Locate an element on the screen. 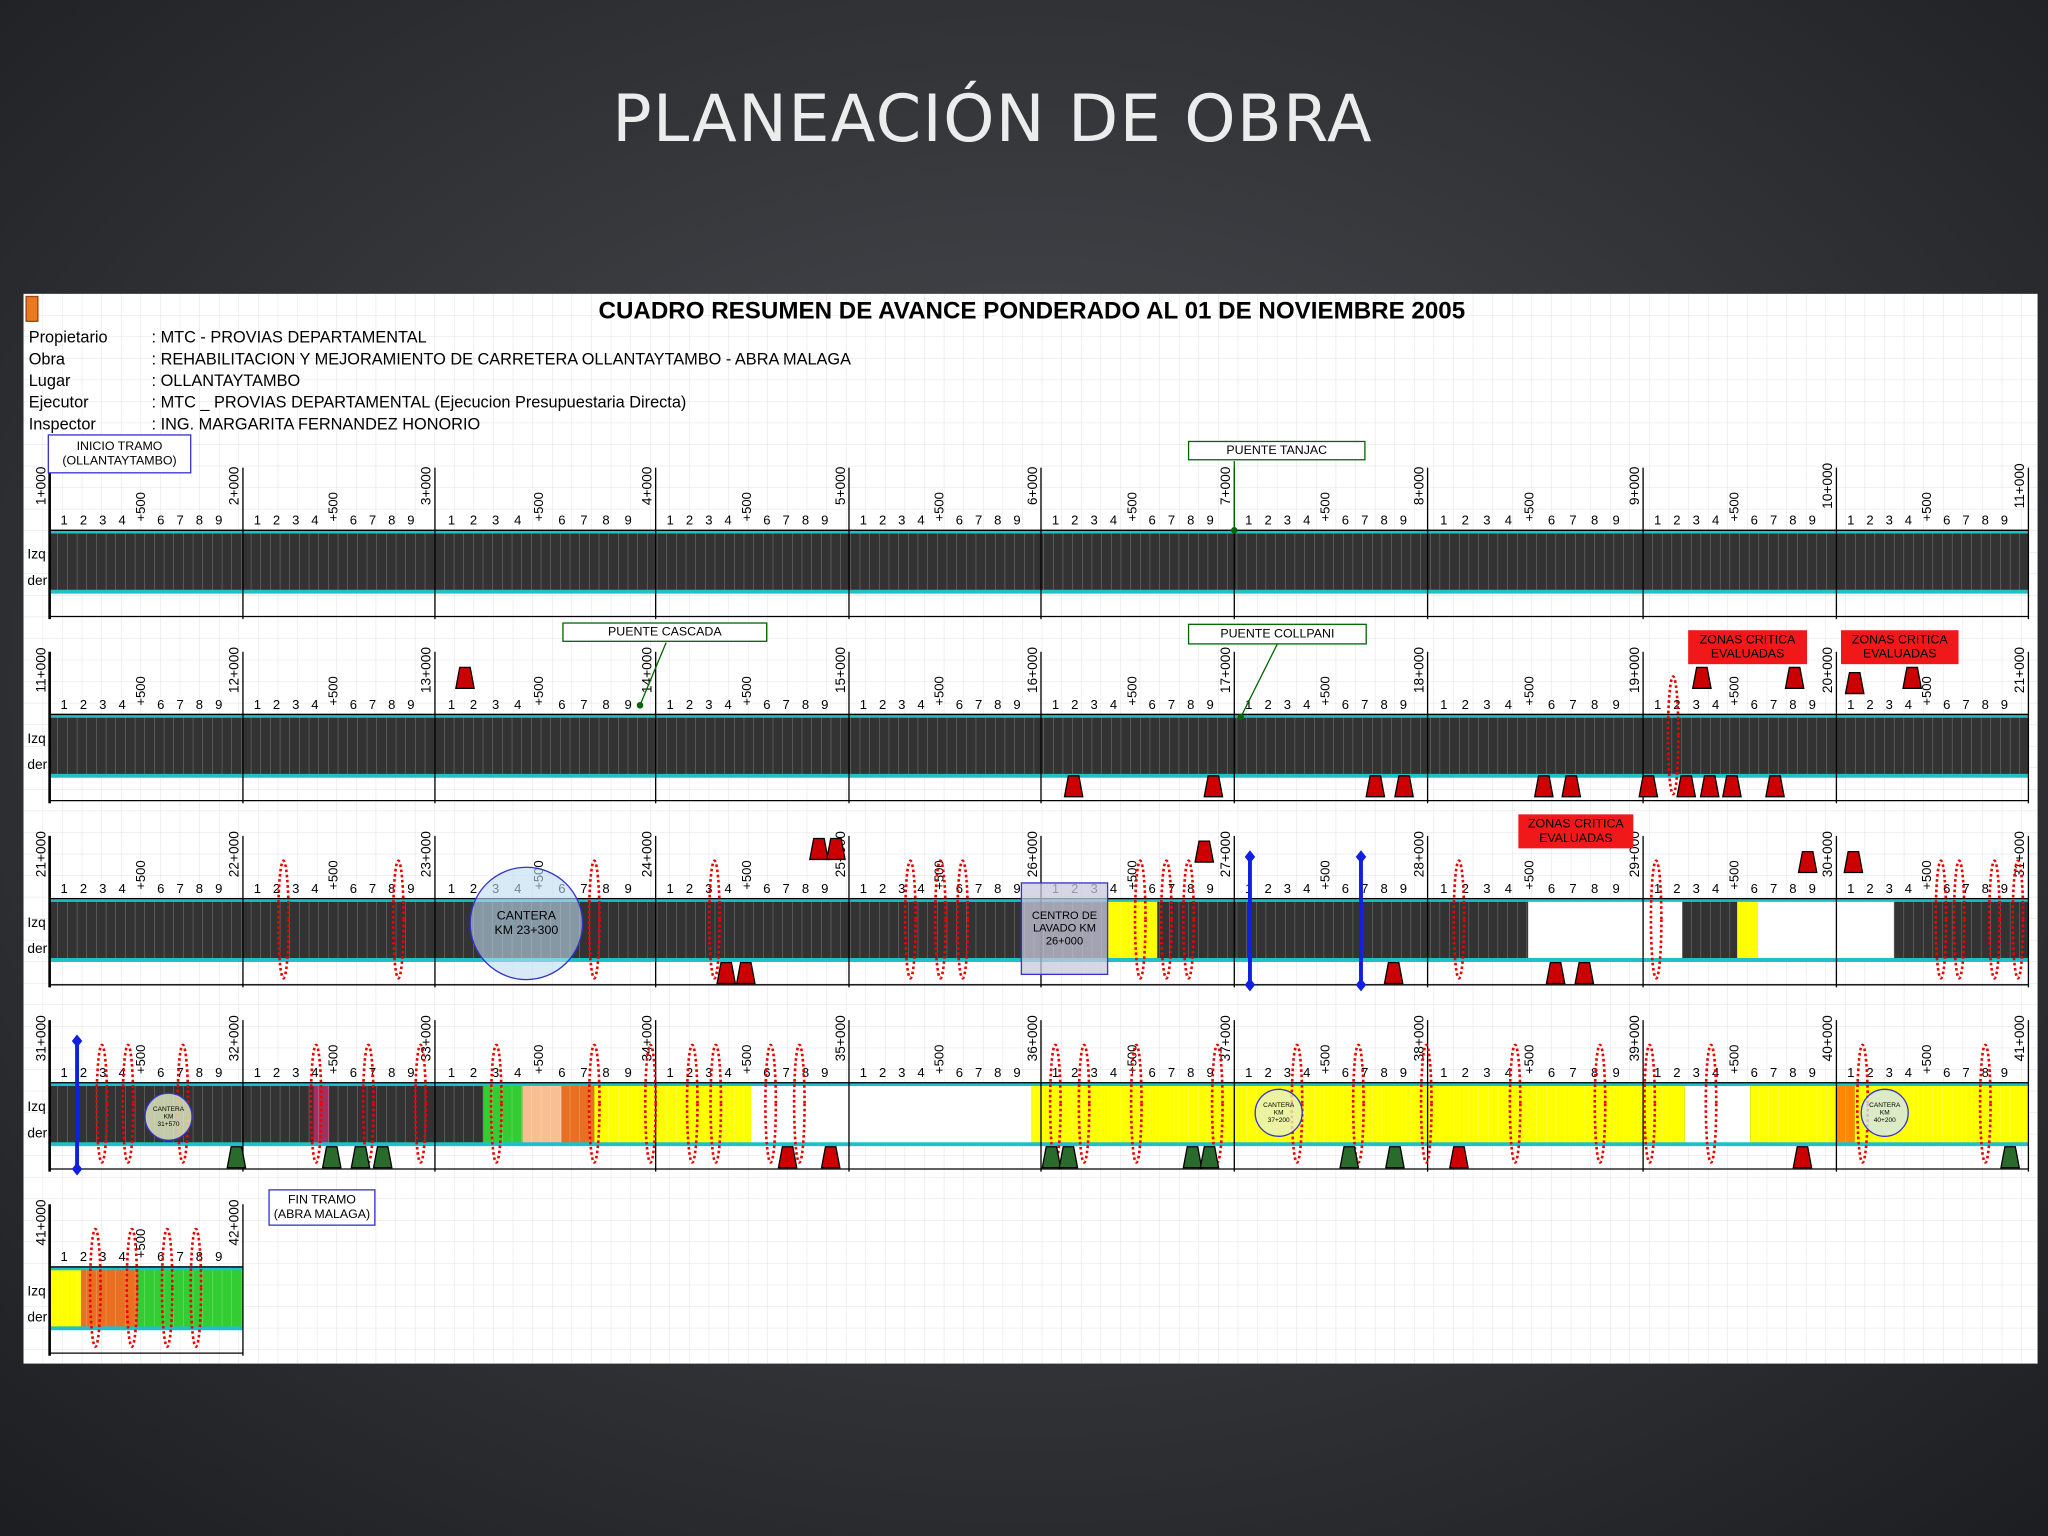 Image resolution: width=2048 pixels, height=1536 pixels. info-label: Ejecutor is located at coordinates (59, 403).